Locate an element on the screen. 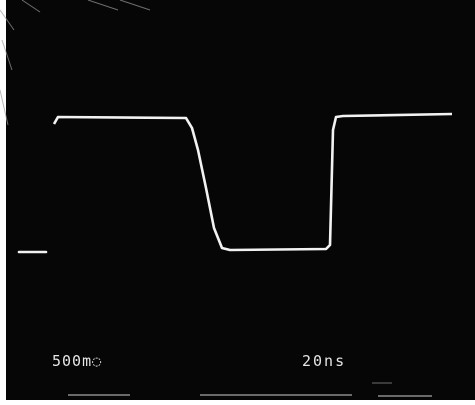 The image size is (475, 405). volts-per-div-label: 500m◌ is located at coordinates (77, 361).